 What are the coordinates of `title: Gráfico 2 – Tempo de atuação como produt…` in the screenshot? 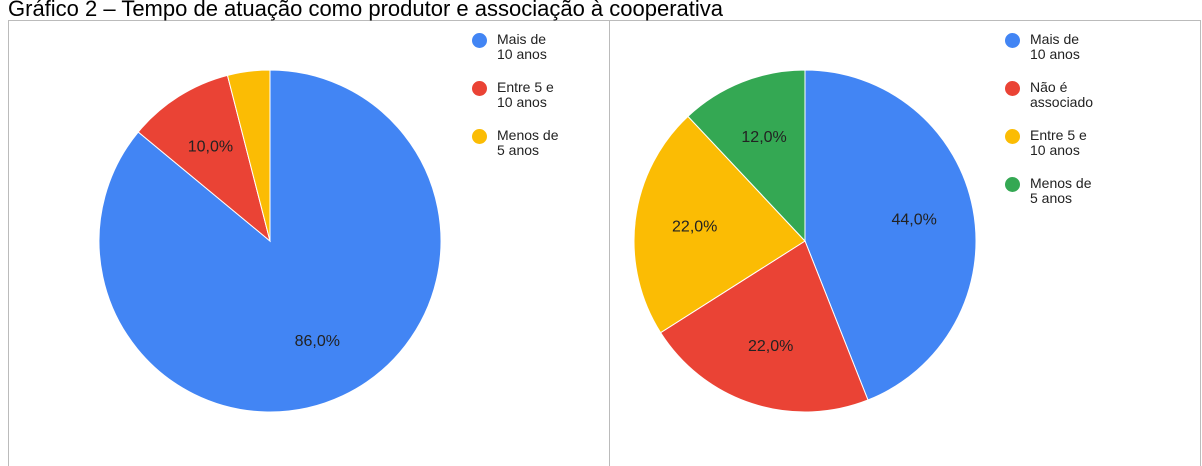 It's located at (366, 10).